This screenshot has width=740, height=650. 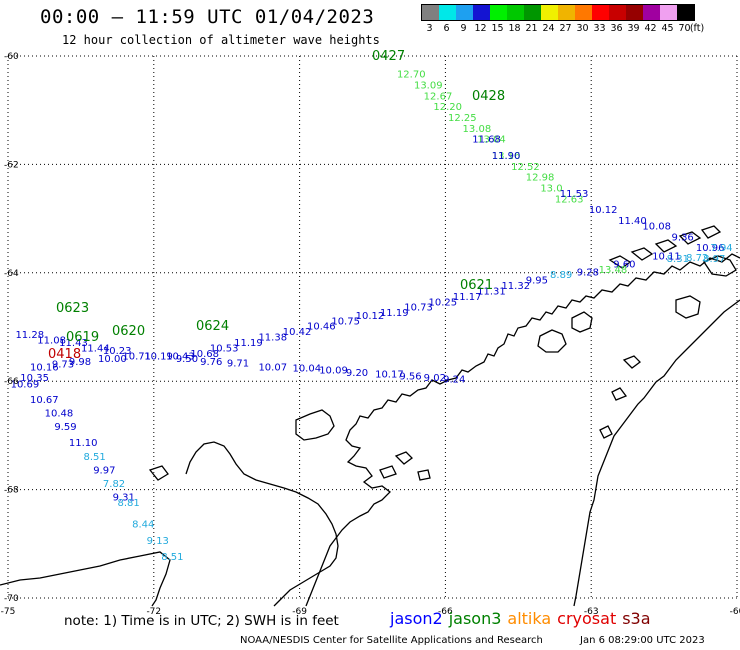 I want to click on wave-height-value: 9.56, so click(x=410, y=377).